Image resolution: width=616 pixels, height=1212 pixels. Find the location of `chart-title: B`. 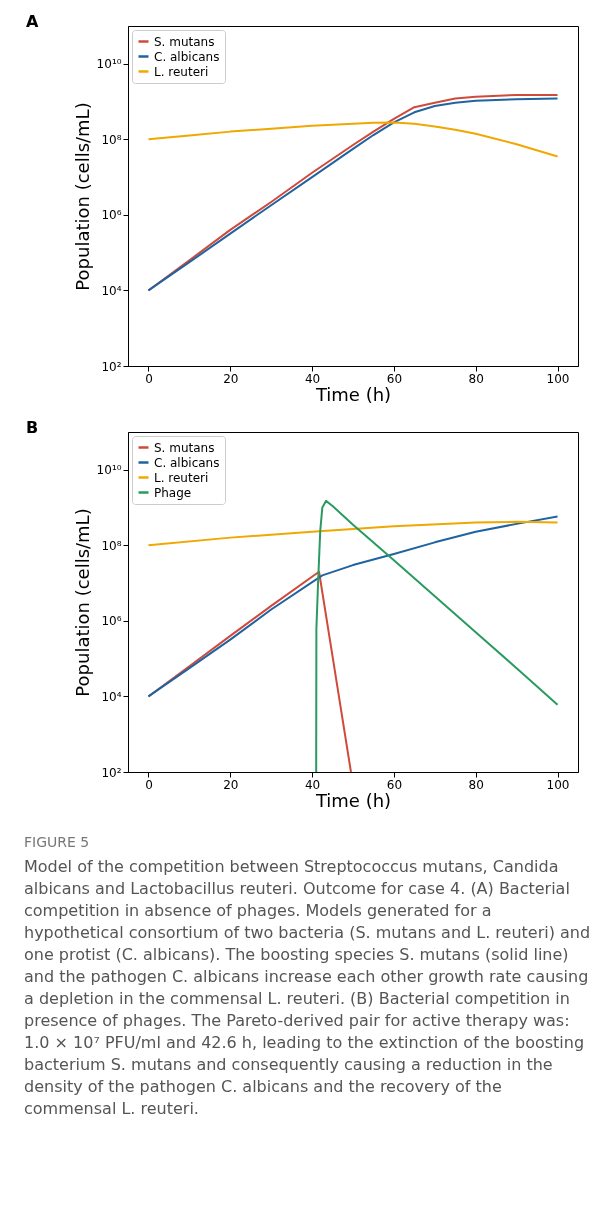

chart-title: B is located at coordinates (32, 427).